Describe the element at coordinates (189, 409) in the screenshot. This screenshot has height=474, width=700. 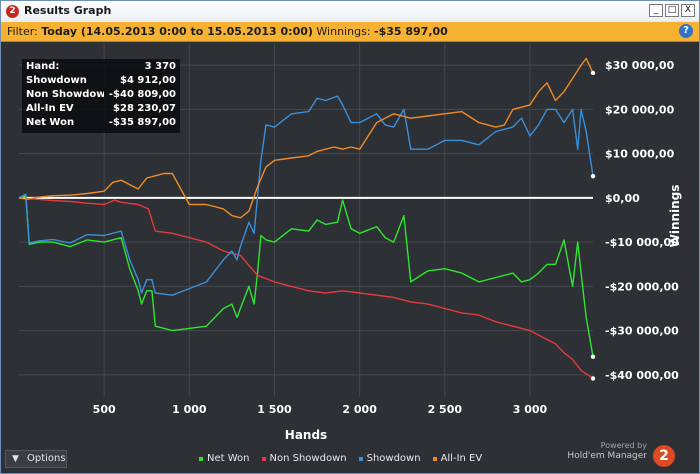
I see `x-tick-label: 1 000` at that location.